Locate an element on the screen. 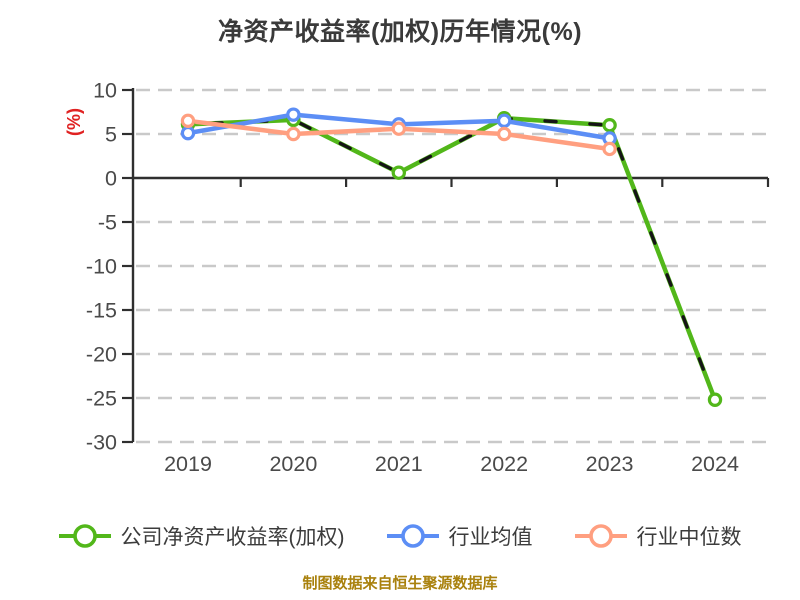 This screenshot has height=600, width=800. y-axis: 10 5 0 -5 -10 -15 -20 -25 -30 is located at coordinates (110, 267).